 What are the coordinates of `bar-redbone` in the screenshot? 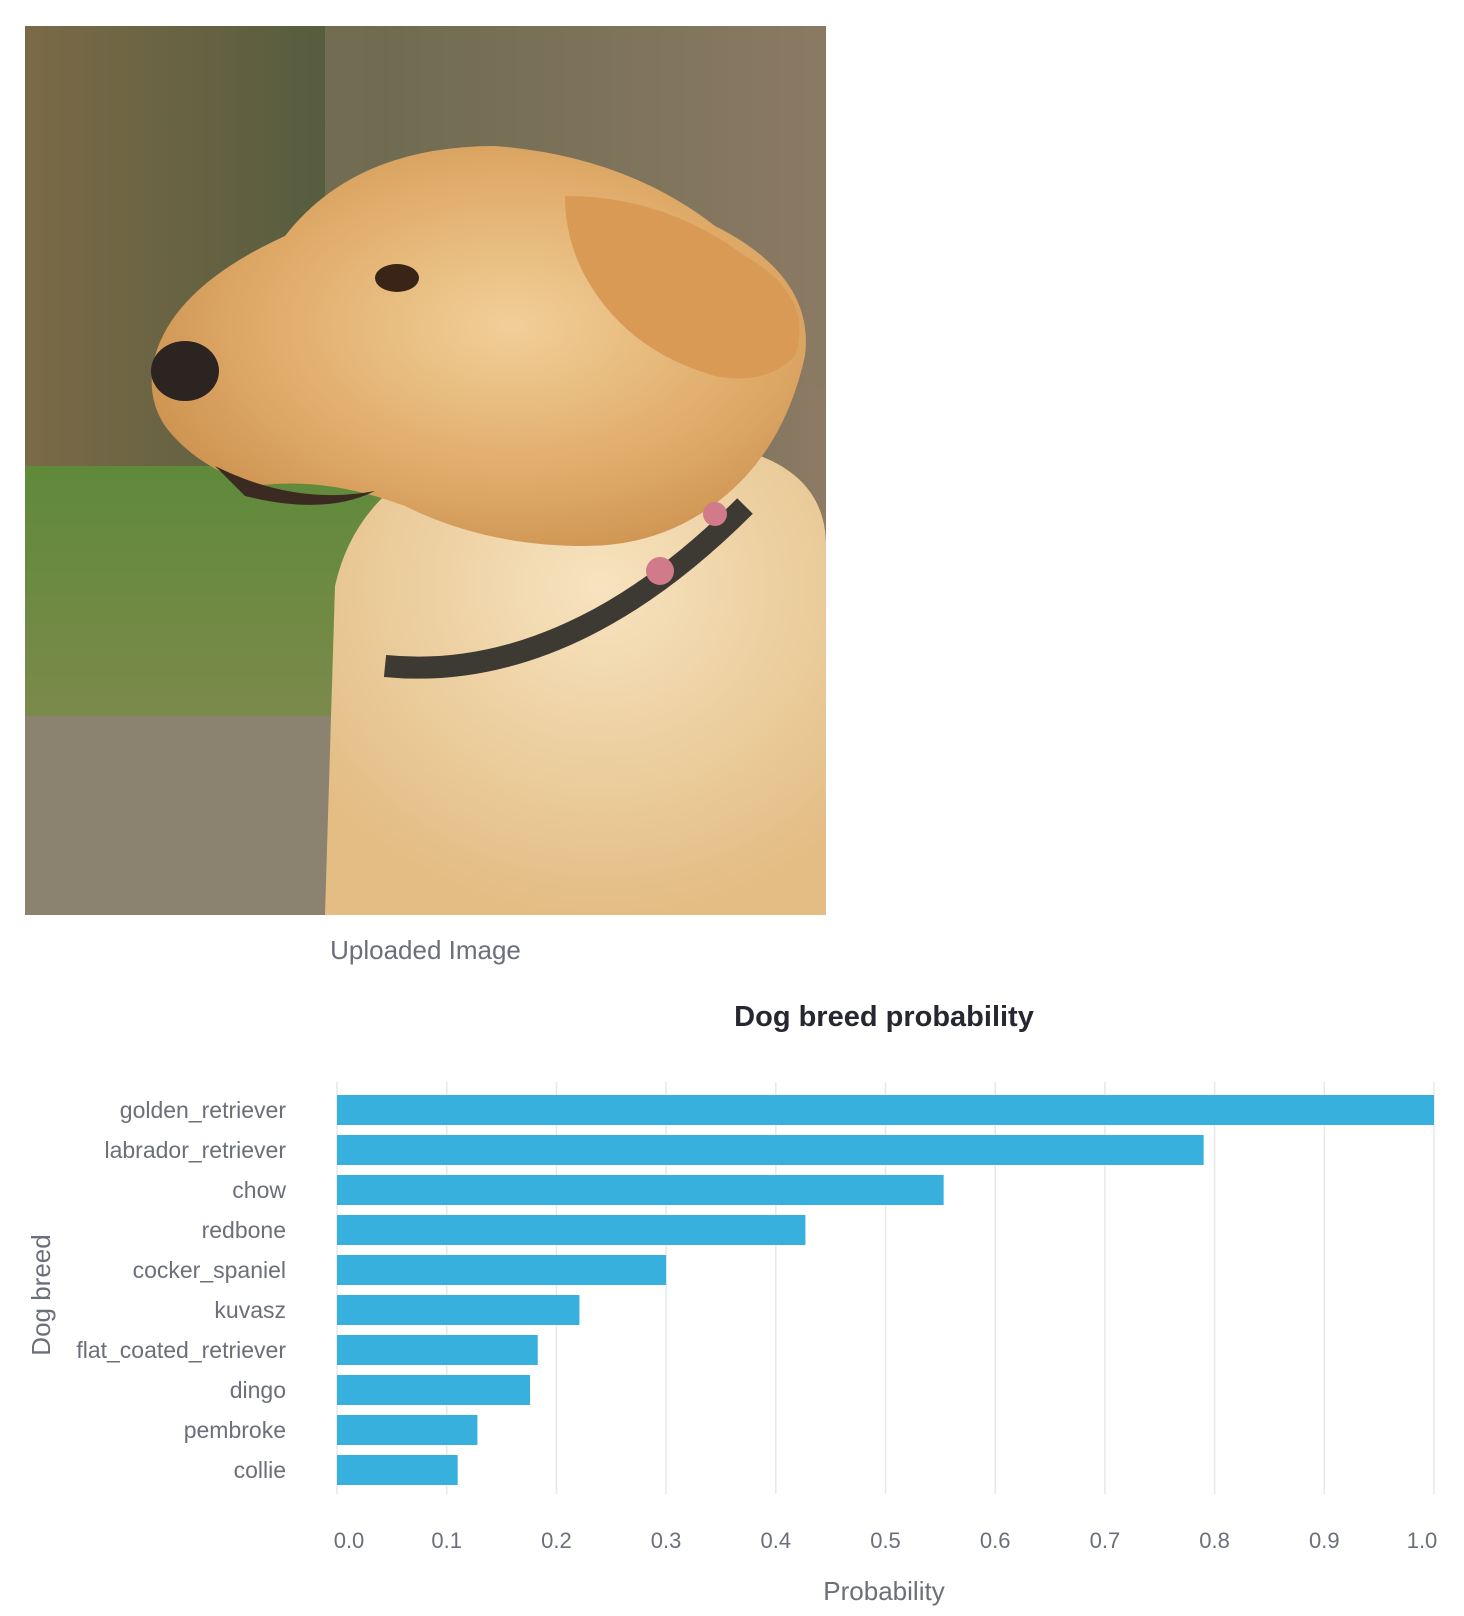 It's located at (571, 1230).